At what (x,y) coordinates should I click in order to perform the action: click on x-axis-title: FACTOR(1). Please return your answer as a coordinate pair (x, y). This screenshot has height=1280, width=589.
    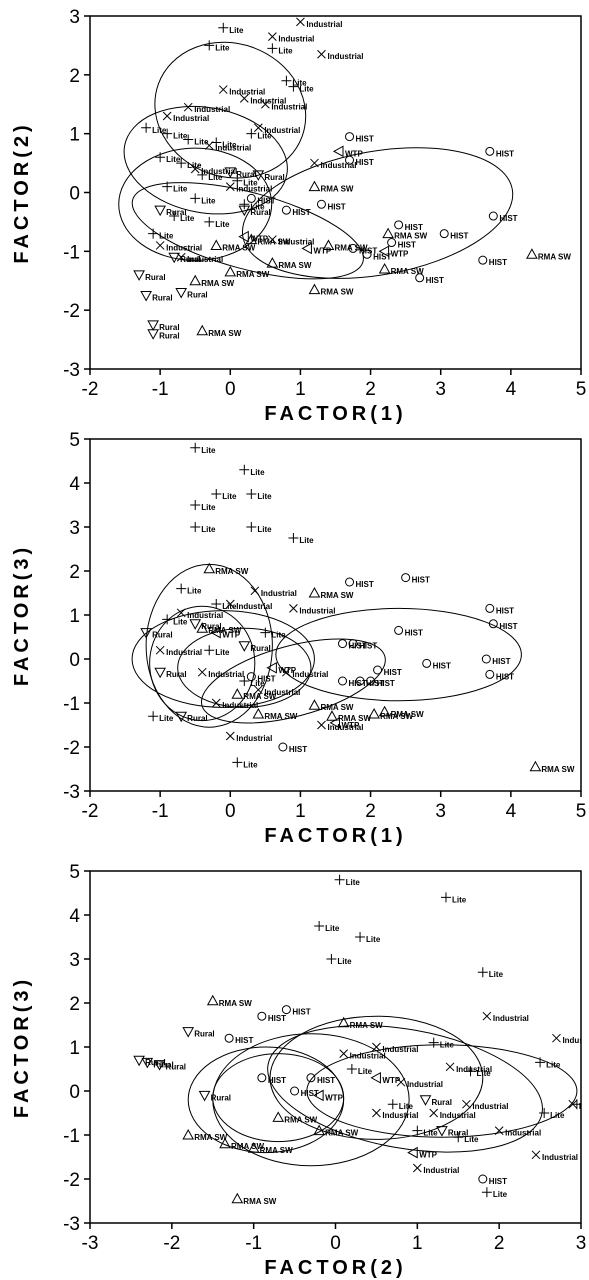
    Looking at the image, I should click on (335, 414).